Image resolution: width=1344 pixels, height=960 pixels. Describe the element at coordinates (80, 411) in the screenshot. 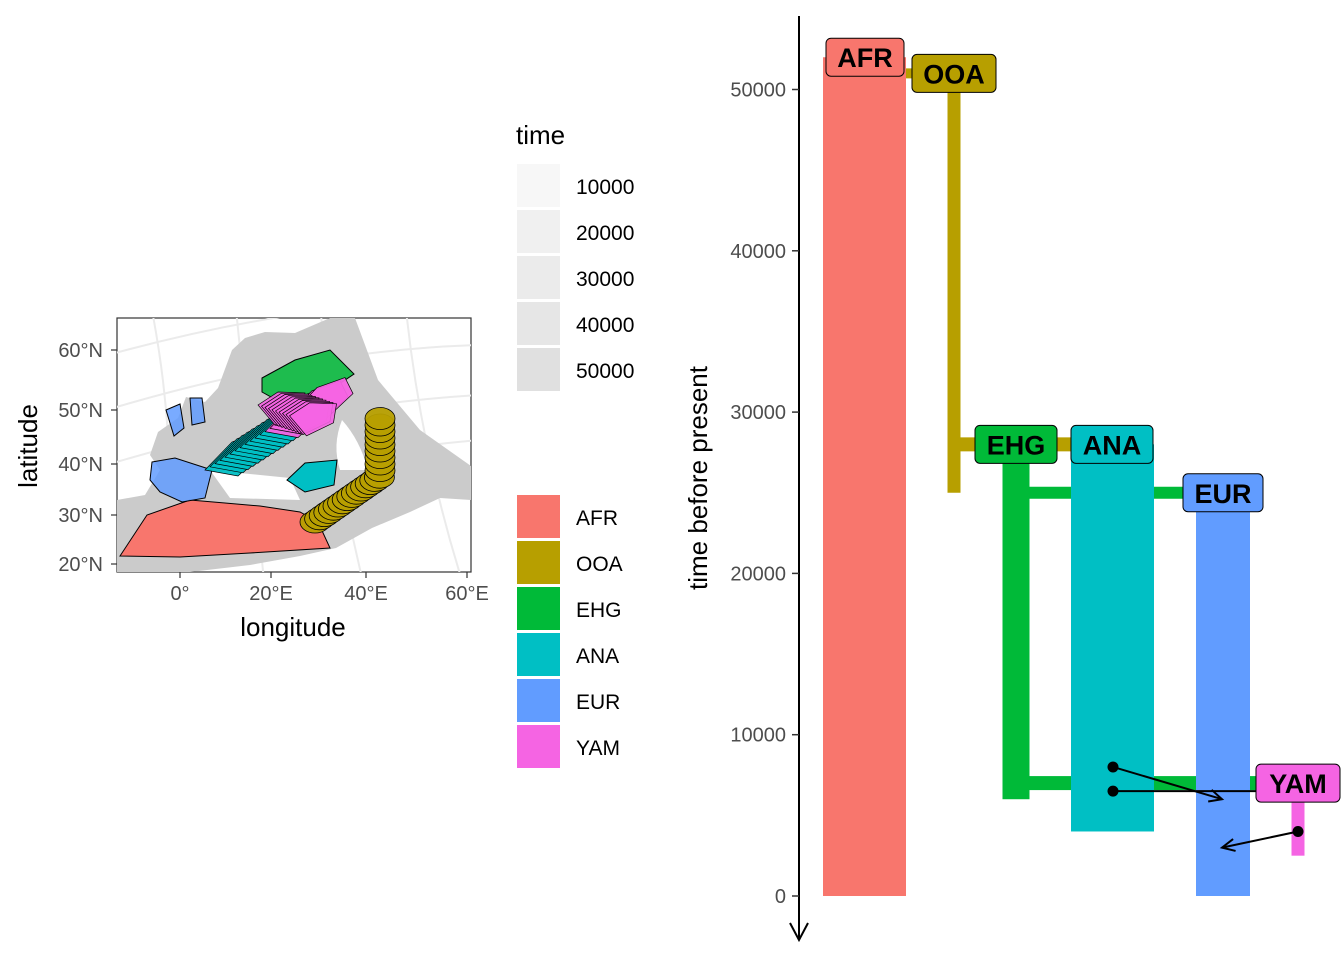

I see `map-y-tick-label: 50°N` at that location.